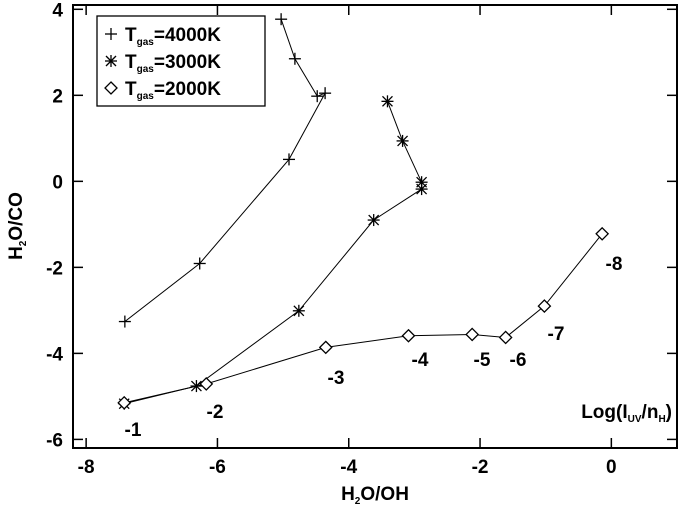 This screenshot has width=695, height=510. I want to click on annotation: -5, so click(482, 360).